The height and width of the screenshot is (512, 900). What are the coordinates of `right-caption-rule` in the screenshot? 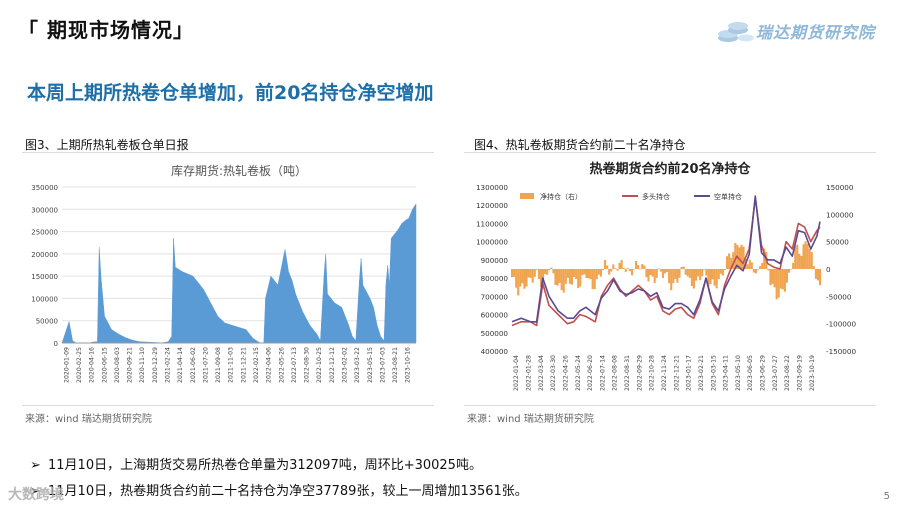 It's located at (670, 152).